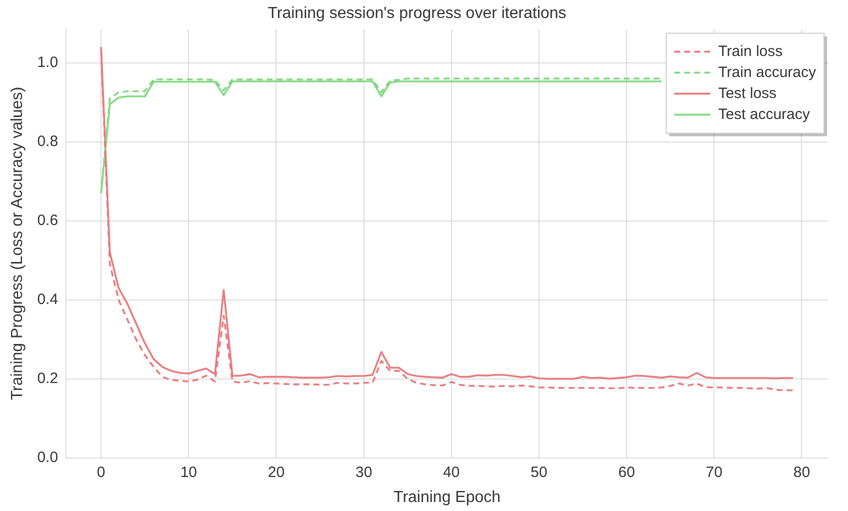  I want to click on x-tick-label: 60, so click(626, 472).